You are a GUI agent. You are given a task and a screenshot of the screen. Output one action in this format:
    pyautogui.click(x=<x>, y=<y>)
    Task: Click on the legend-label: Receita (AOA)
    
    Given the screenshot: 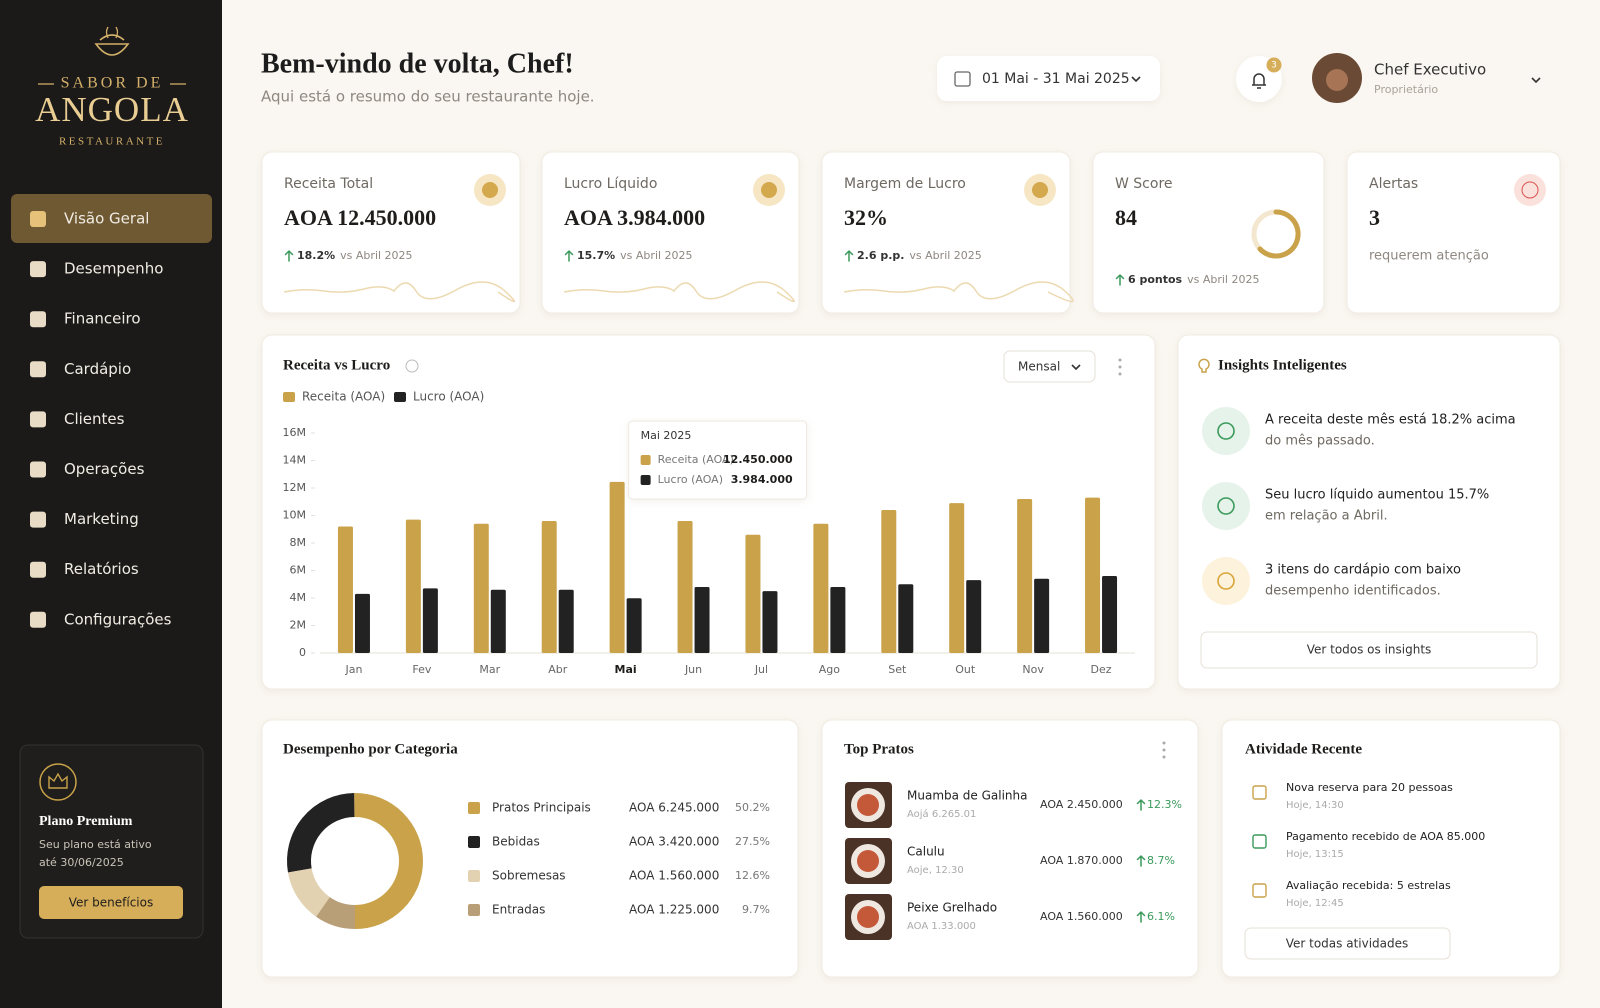 What is the action you would take?
    pyautogui.click(x=343, y=397)
    